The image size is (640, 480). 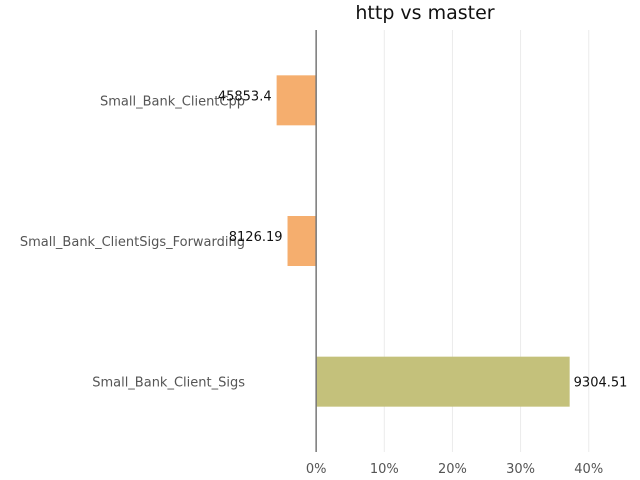 What do you see at coordinates (601, 383) in the screenshot?
I see `value-label: 9304.51` at bounding box center [601, 383].